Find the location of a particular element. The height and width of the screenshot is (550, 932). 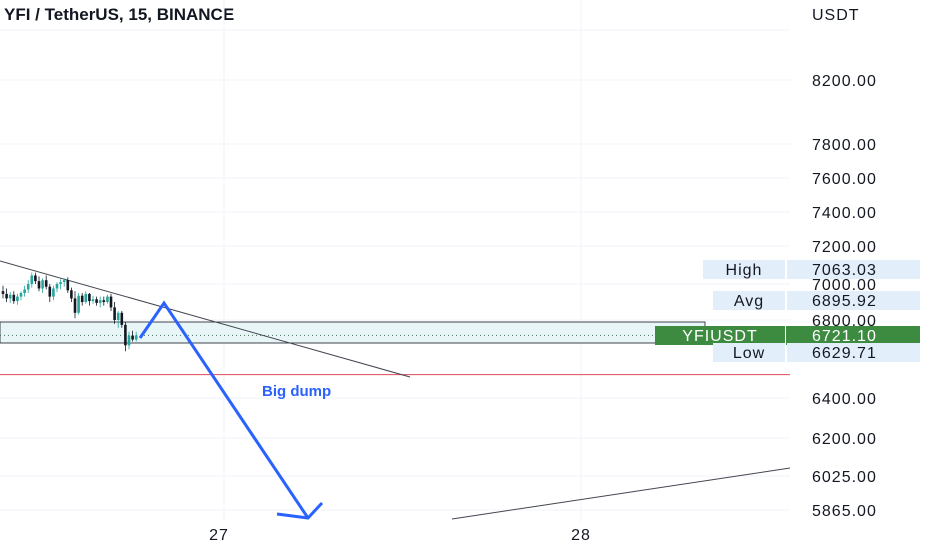

symbol-label: YFIUSDT is located at coordinates (719, 336).